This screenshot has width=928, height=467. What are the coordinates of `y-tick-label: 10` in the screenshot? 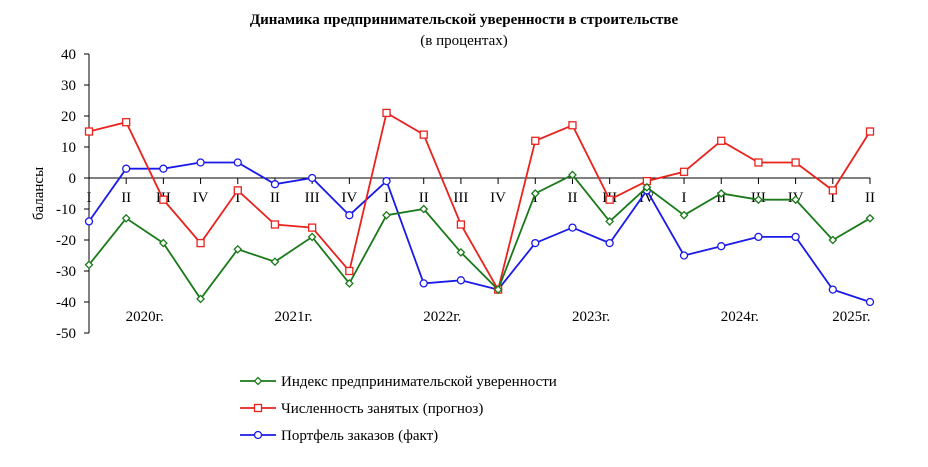 It's located at (68, 148).